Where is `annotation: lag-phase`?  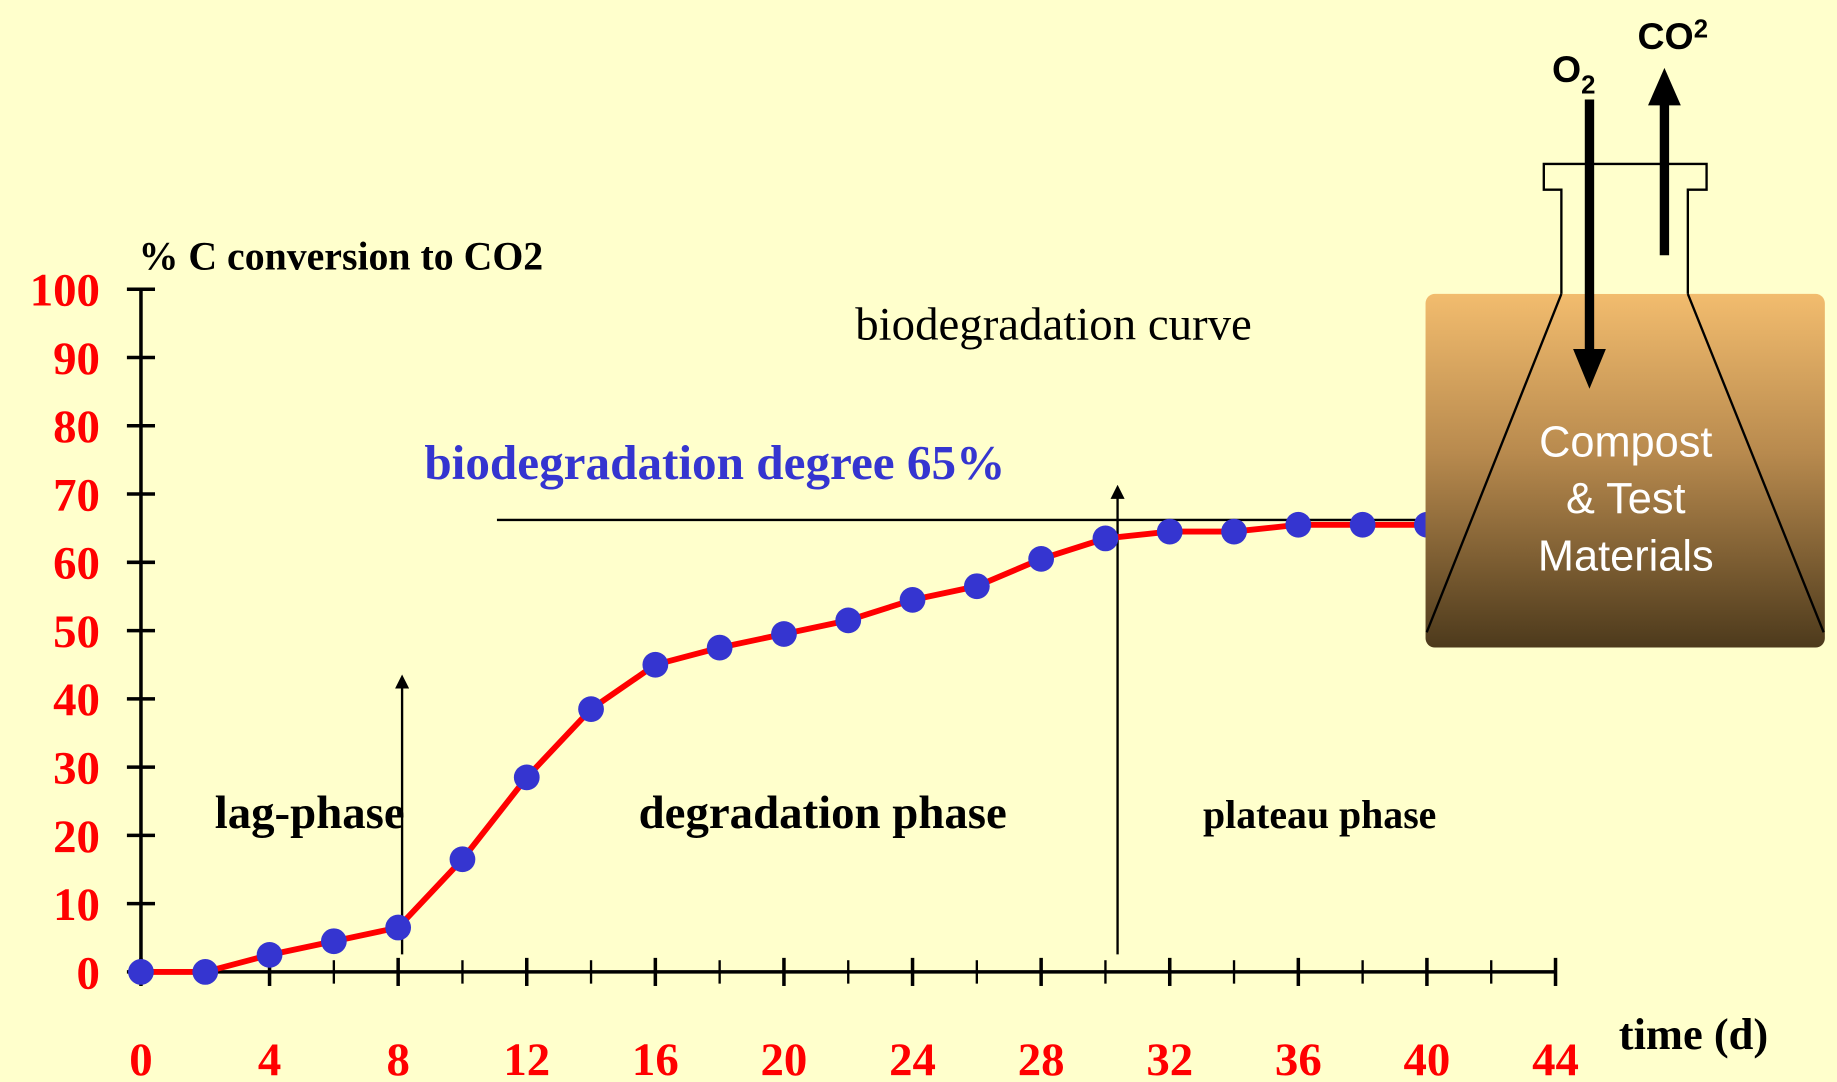 annotation: lag-phase is located at coordinates (310, 813).